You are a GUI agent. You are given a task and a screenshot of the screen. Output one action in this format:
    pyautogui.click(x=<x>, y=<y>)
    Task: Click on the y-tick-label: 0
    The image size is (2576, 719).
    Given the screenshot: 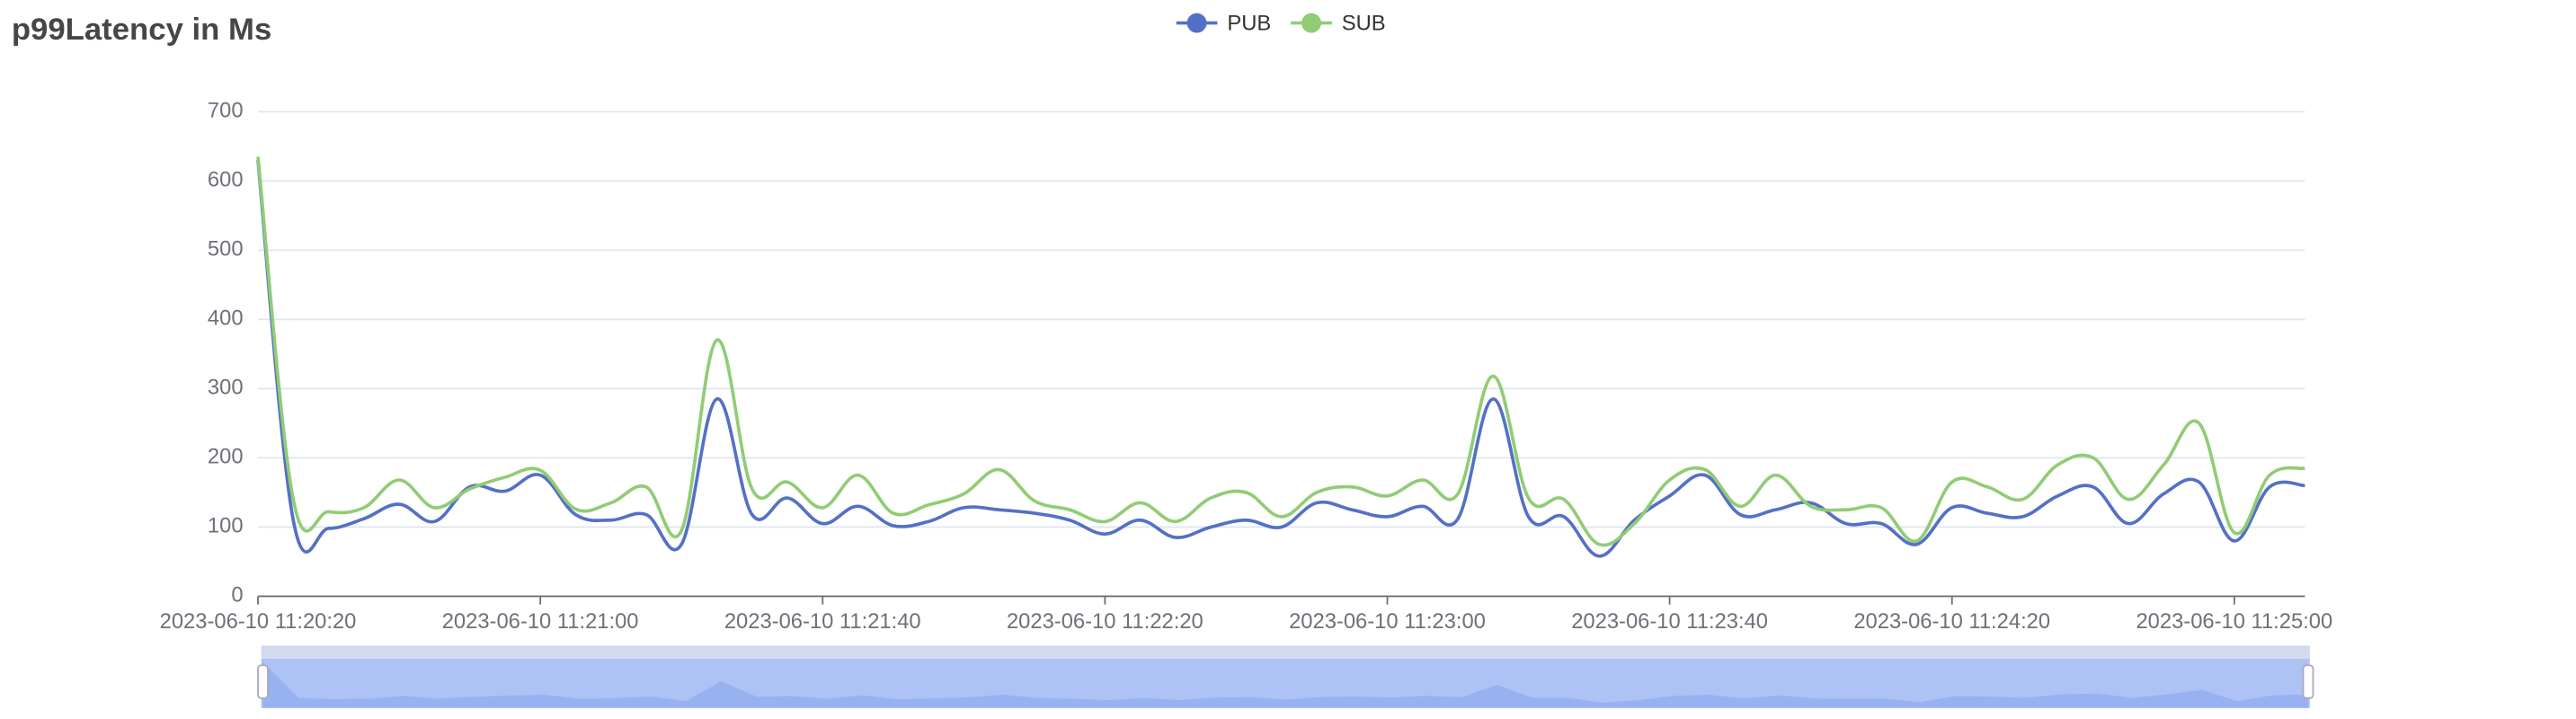 What is the action you would take?
    pyautogui.click(x=237, y=595)
    